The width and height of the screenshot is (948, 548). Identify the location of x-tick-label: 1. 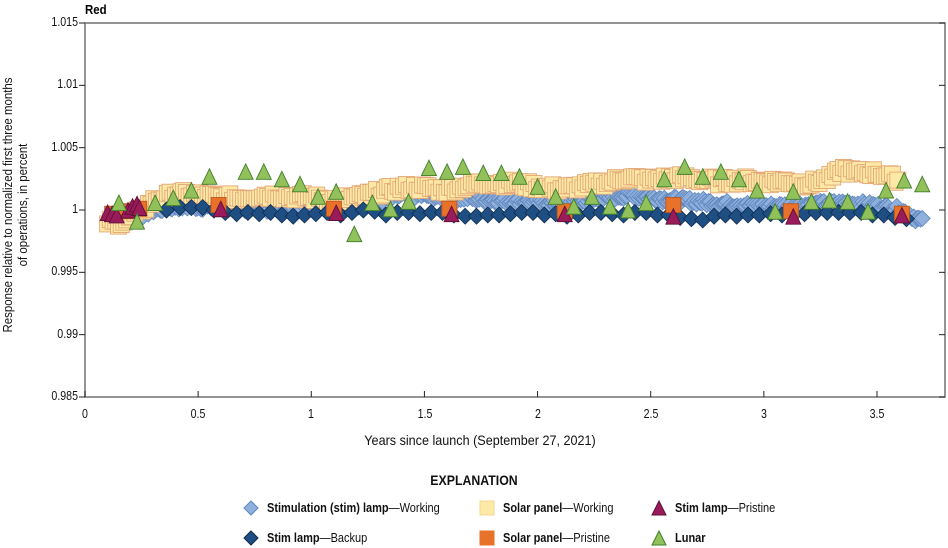
(311, 414).